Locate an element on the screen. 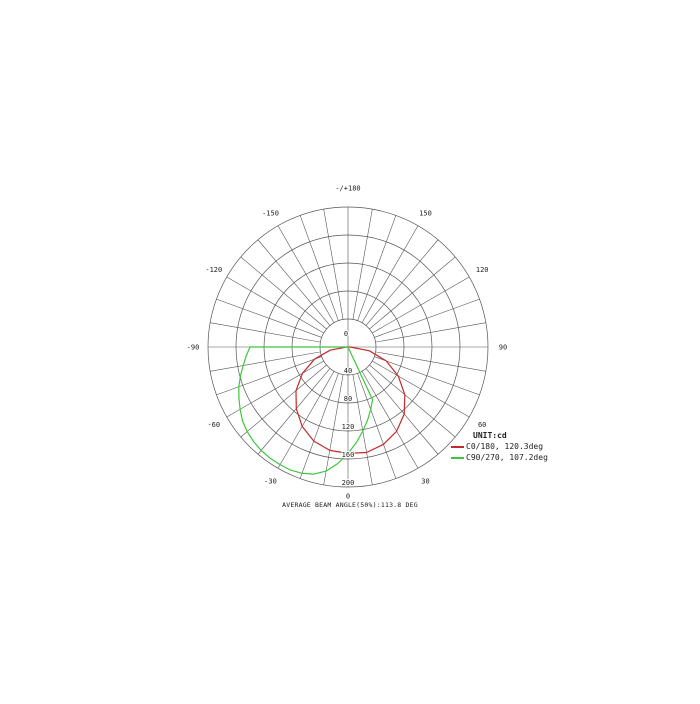 The image size is (700, 704). angle-label: 120 is located at coordinates (482, 270).